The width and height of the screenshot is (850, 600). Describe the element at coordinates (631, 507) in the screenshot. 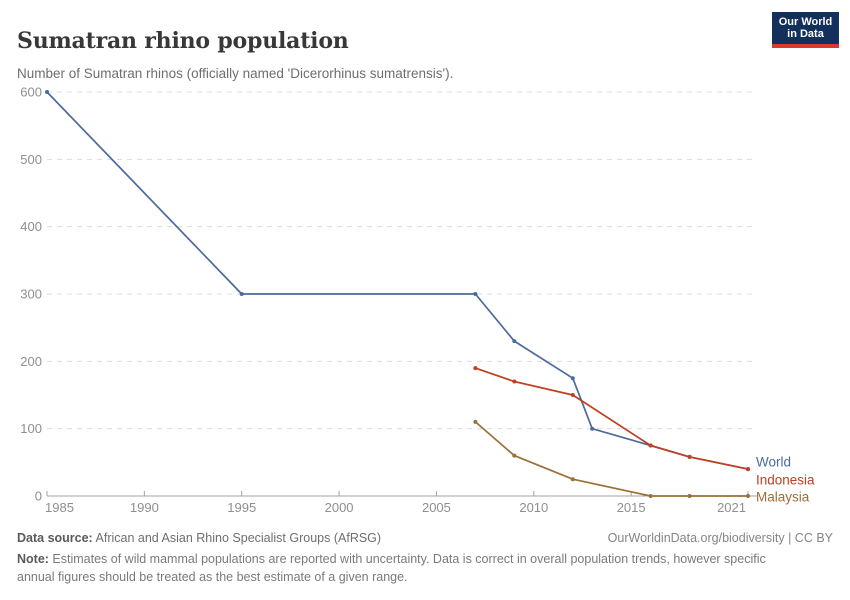

I see `x-tick-label-2015: 2015` at that location.